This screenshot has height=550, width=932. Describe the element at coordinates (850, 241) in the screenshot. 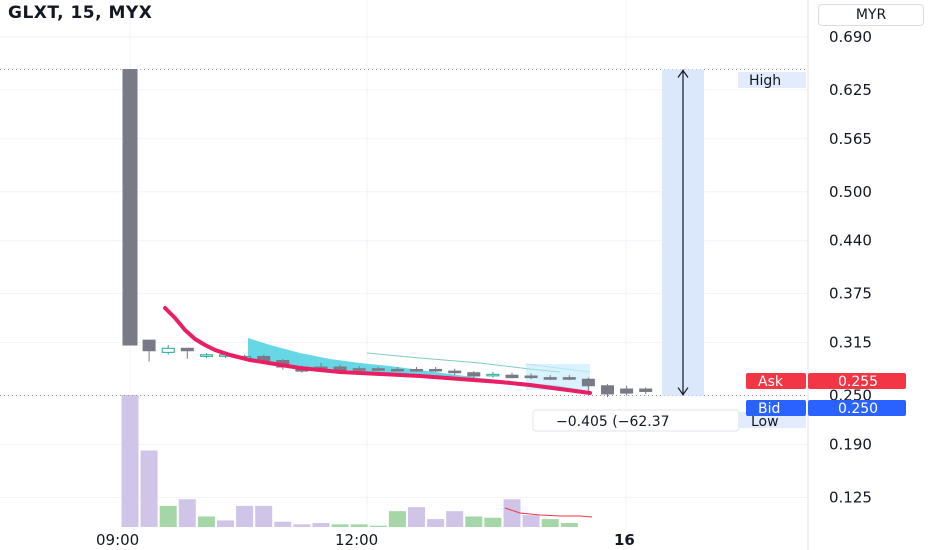

I see `price-tick-label: 0.440` at that location.